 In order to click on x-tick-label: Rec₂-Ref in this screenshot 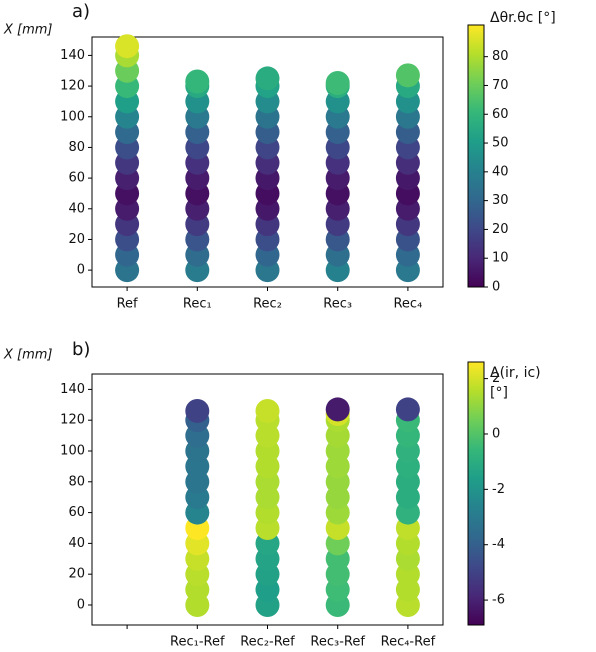, I will do `click(267, 642)`.